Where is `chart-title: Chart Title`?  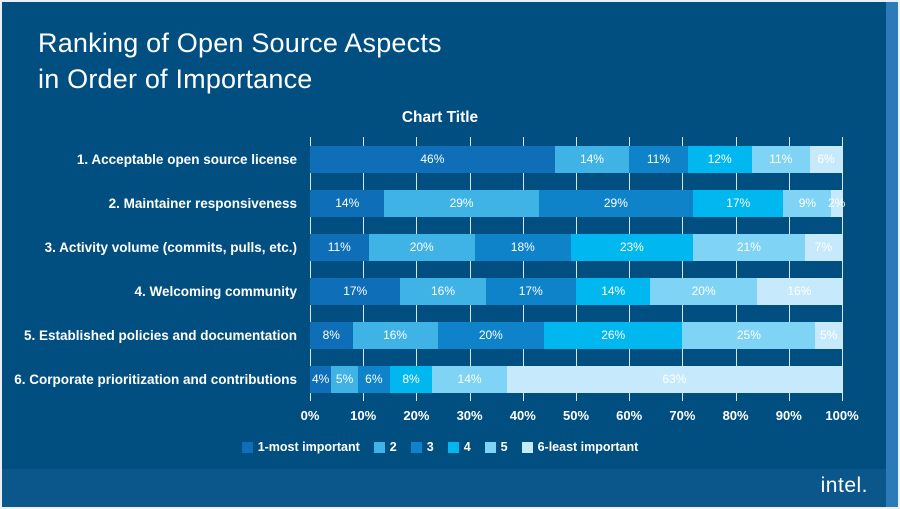 chart-title: Chart Title is located at coordinates (440, 118).